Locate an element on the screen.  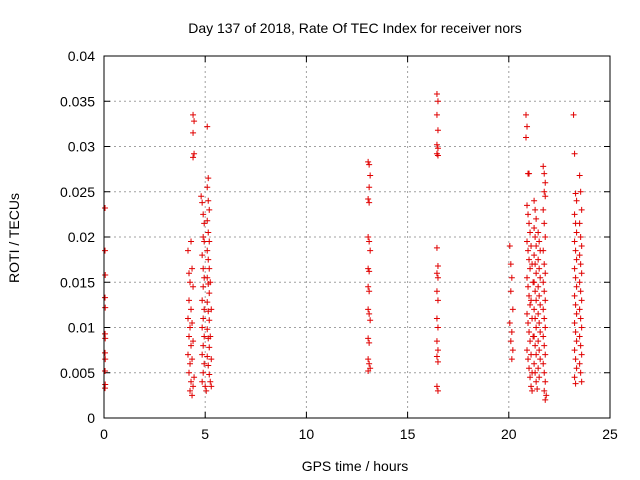
x-tick-label: 10 is located at coordinates (307, 434).